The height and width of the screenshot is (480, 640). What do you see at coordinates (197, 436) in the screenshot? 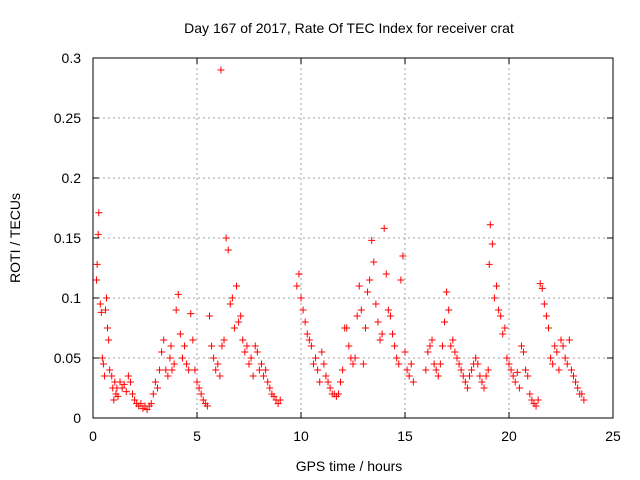
I see `x-tick-label: 5` at bounding box center [197, 436].